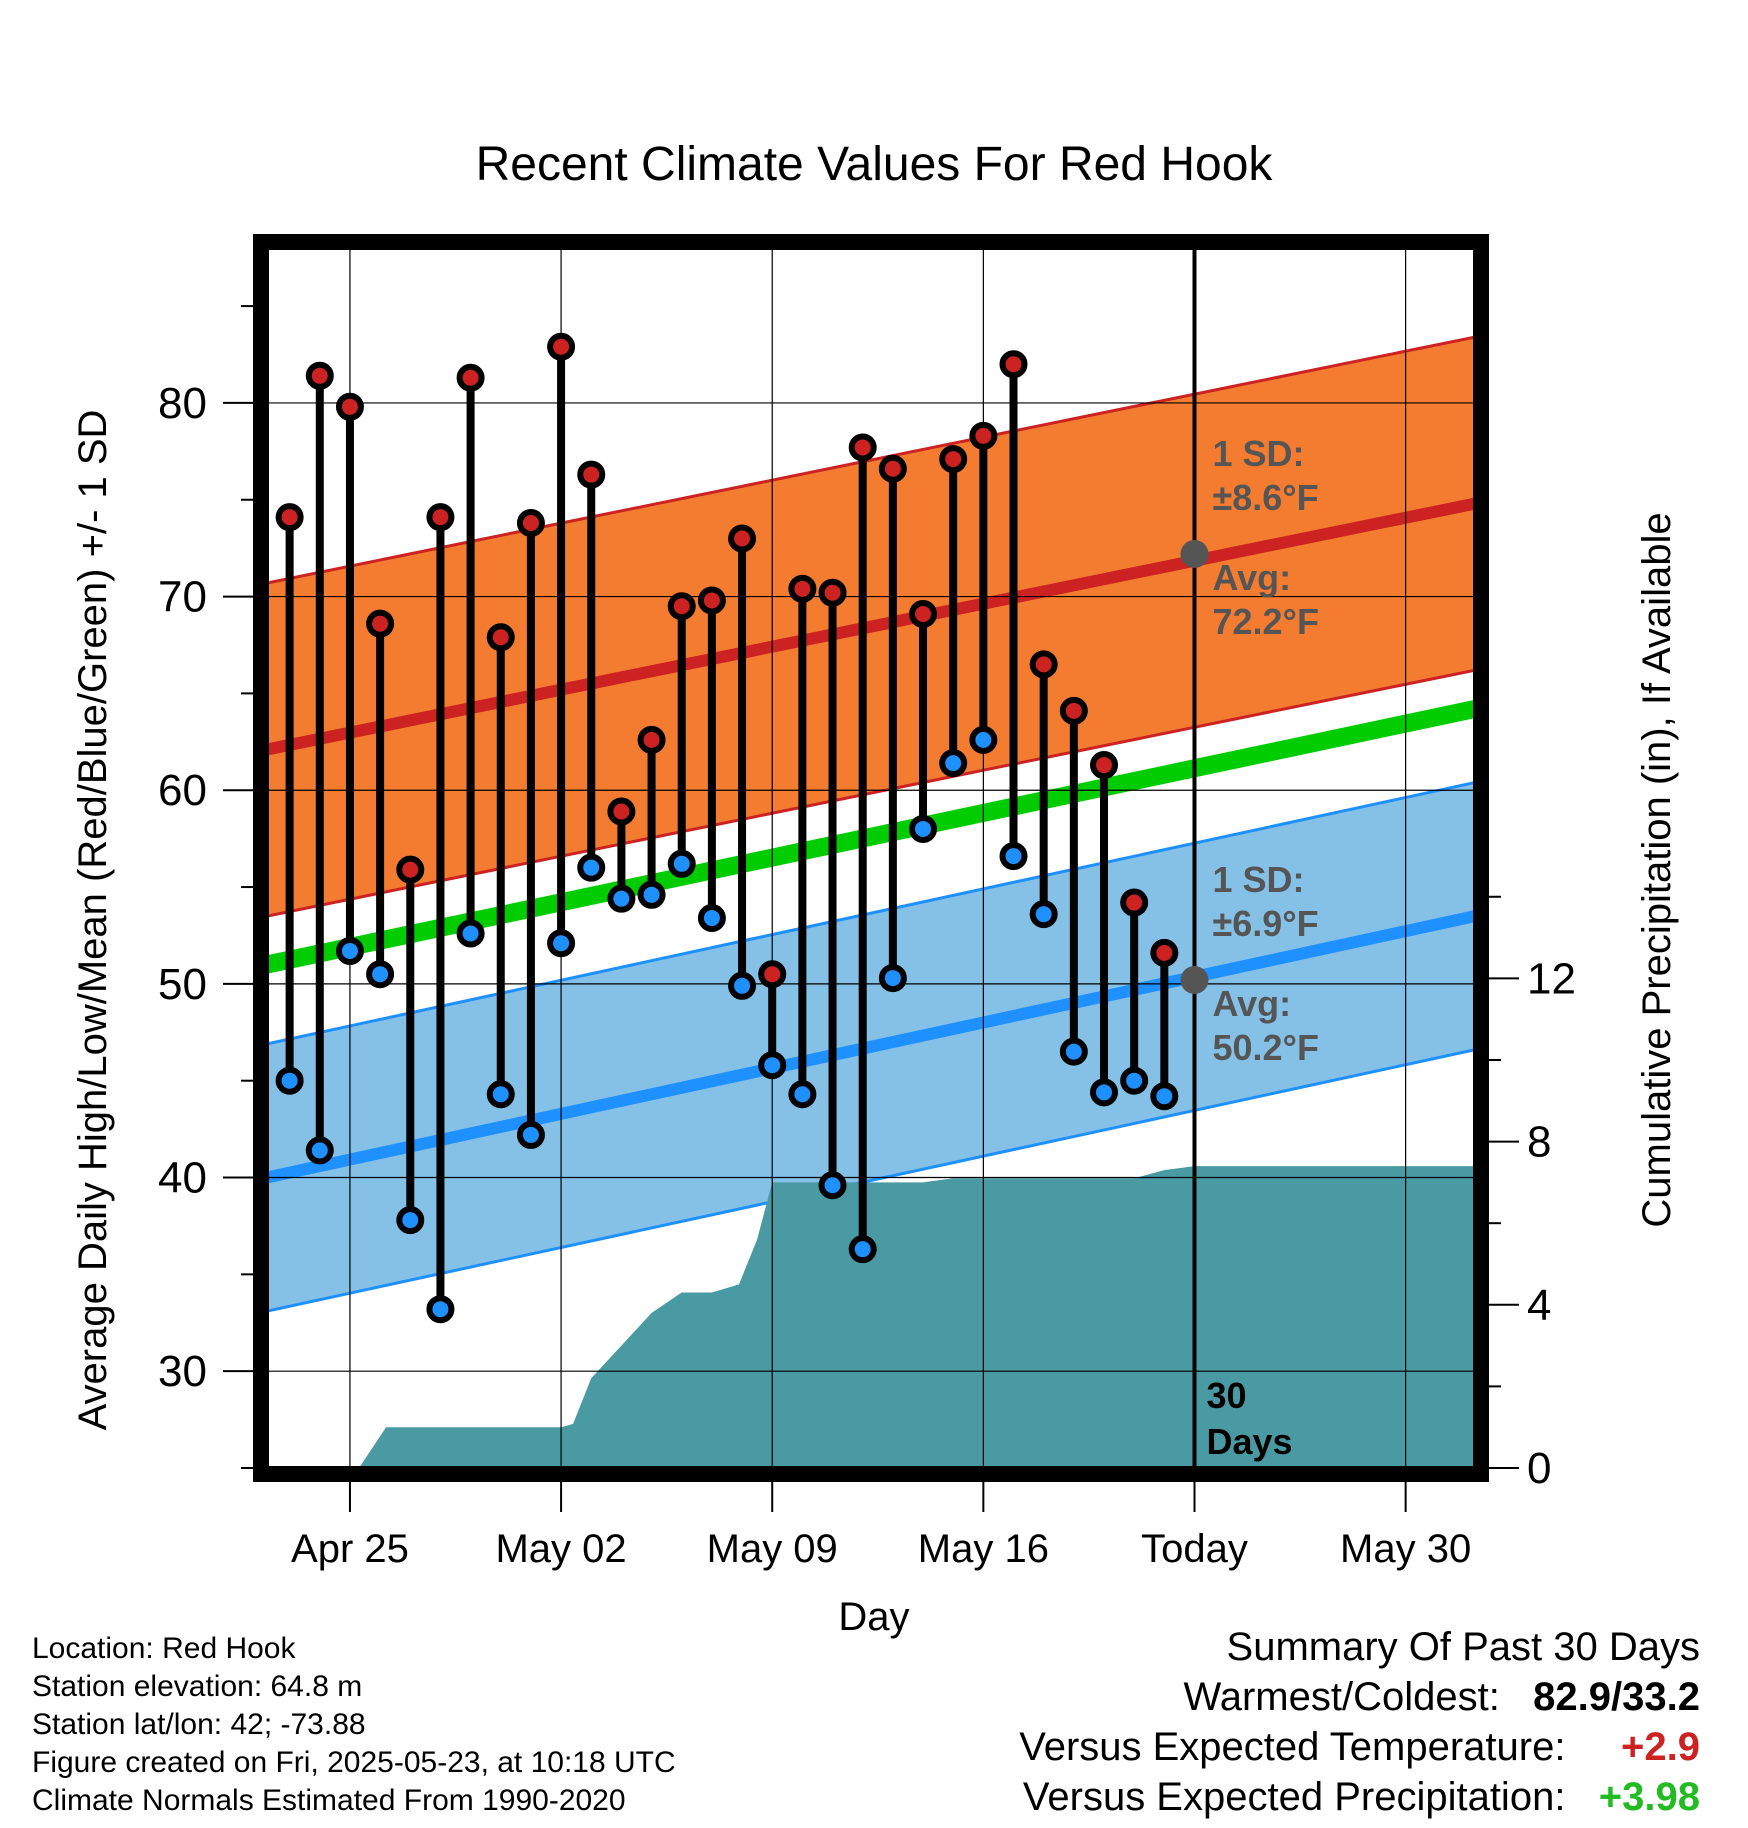 Image resolution: width=1748 pixels, height=1828 pixels. I want to click on y2-tick-label: 0, so click(1539, 1468).